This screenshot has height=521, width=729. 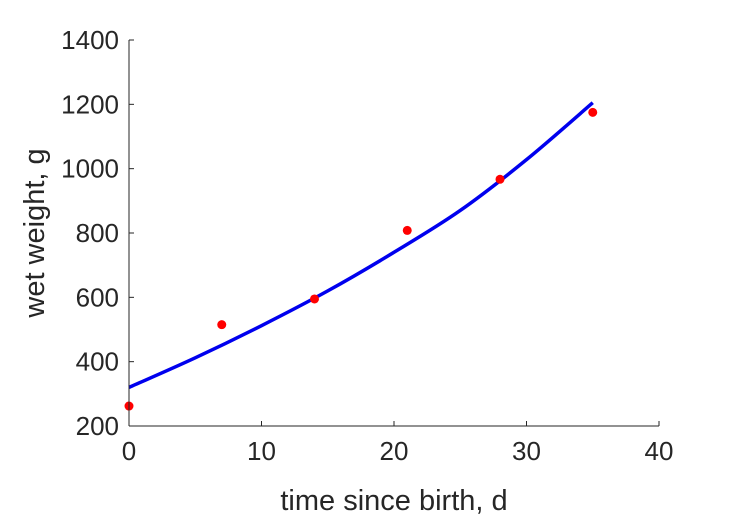 What do you see at coordinates (659, 451) in the screenshot?
I see `x-tick-label: 40` at bounding box center [659, 451].